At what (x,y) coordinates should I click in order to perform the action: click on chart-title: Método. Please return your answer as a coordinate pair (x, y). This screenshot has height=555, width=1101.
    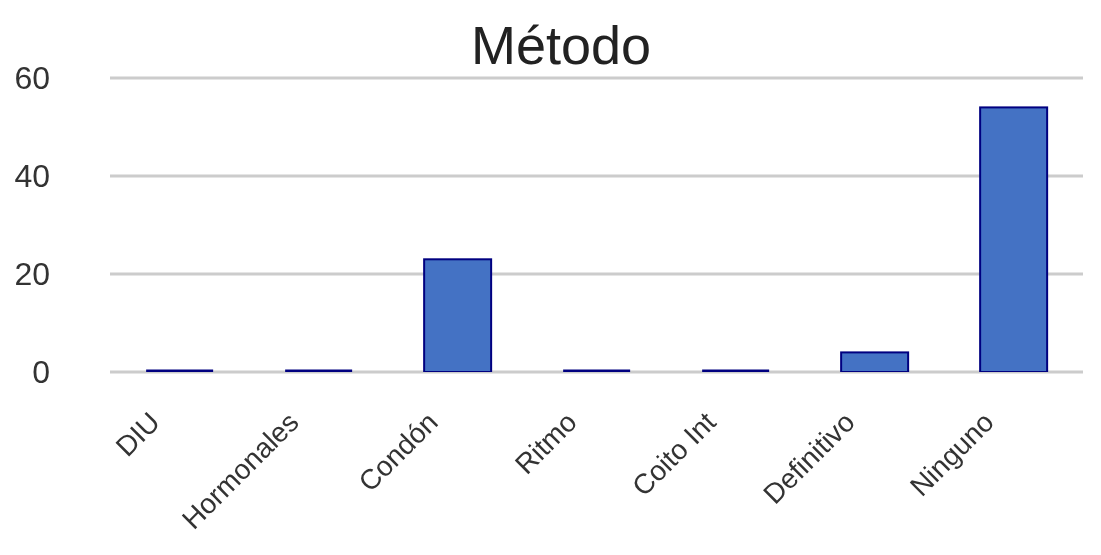
    Looking at the image, I should click on (561, 45).